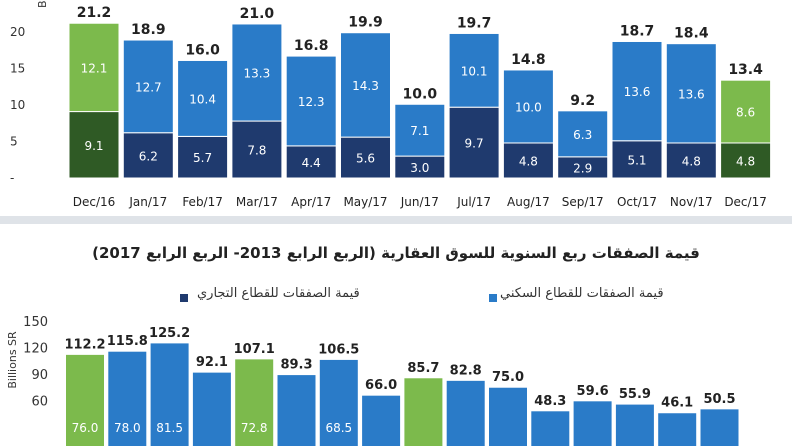  I want to click on x-tick-label: Oct/17, so click(637, 202).